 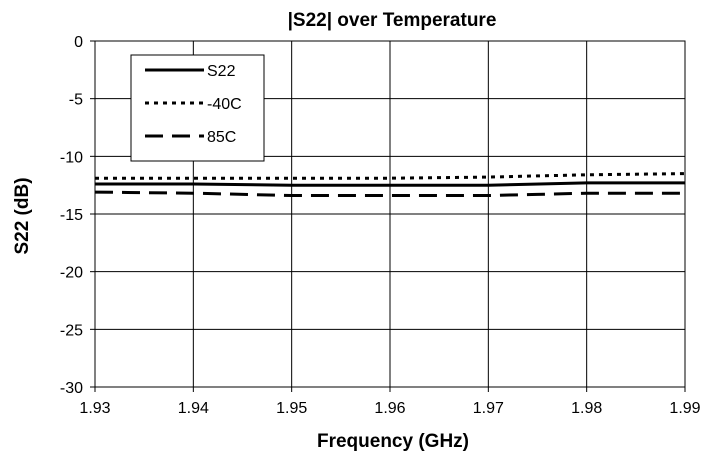 I want to click on x-tick-label: 1.95, so click(x=291, y=408).